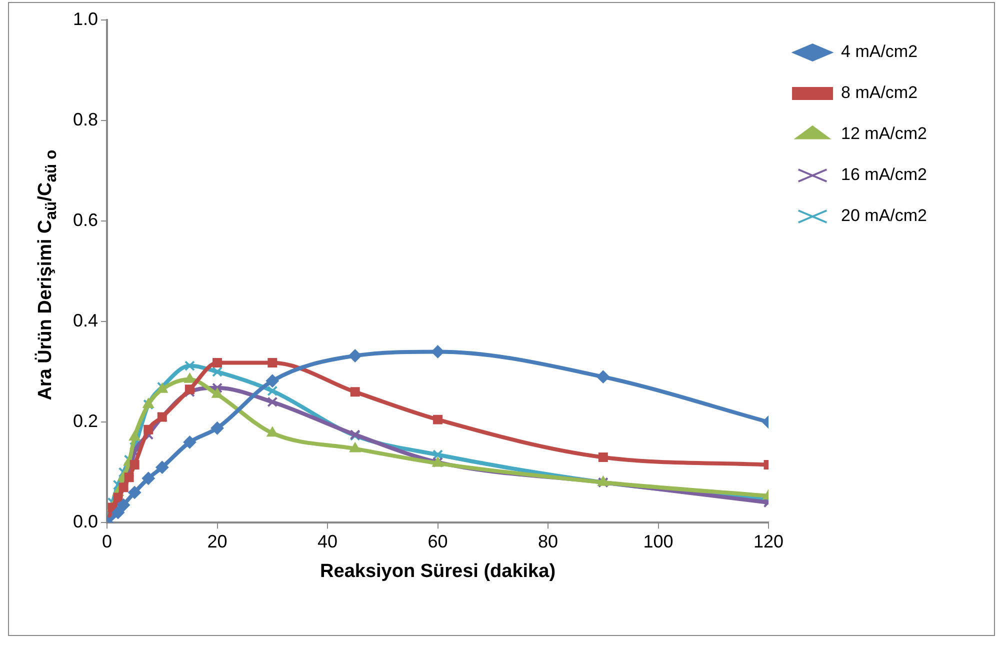 Image resolution: width=997 pixels, height=647 pixels. Describe the element at coordinates (884, 216) in the screenshot. I see `legend-label: 20 mA/cm2` at that location.